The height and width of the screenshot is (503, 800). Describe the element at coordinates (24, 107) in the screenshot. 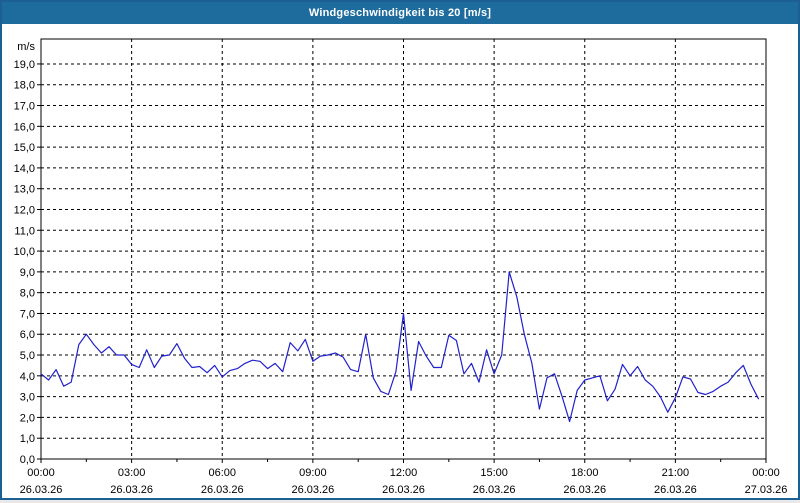

I see `y-tick-label: 17,0` at that location.